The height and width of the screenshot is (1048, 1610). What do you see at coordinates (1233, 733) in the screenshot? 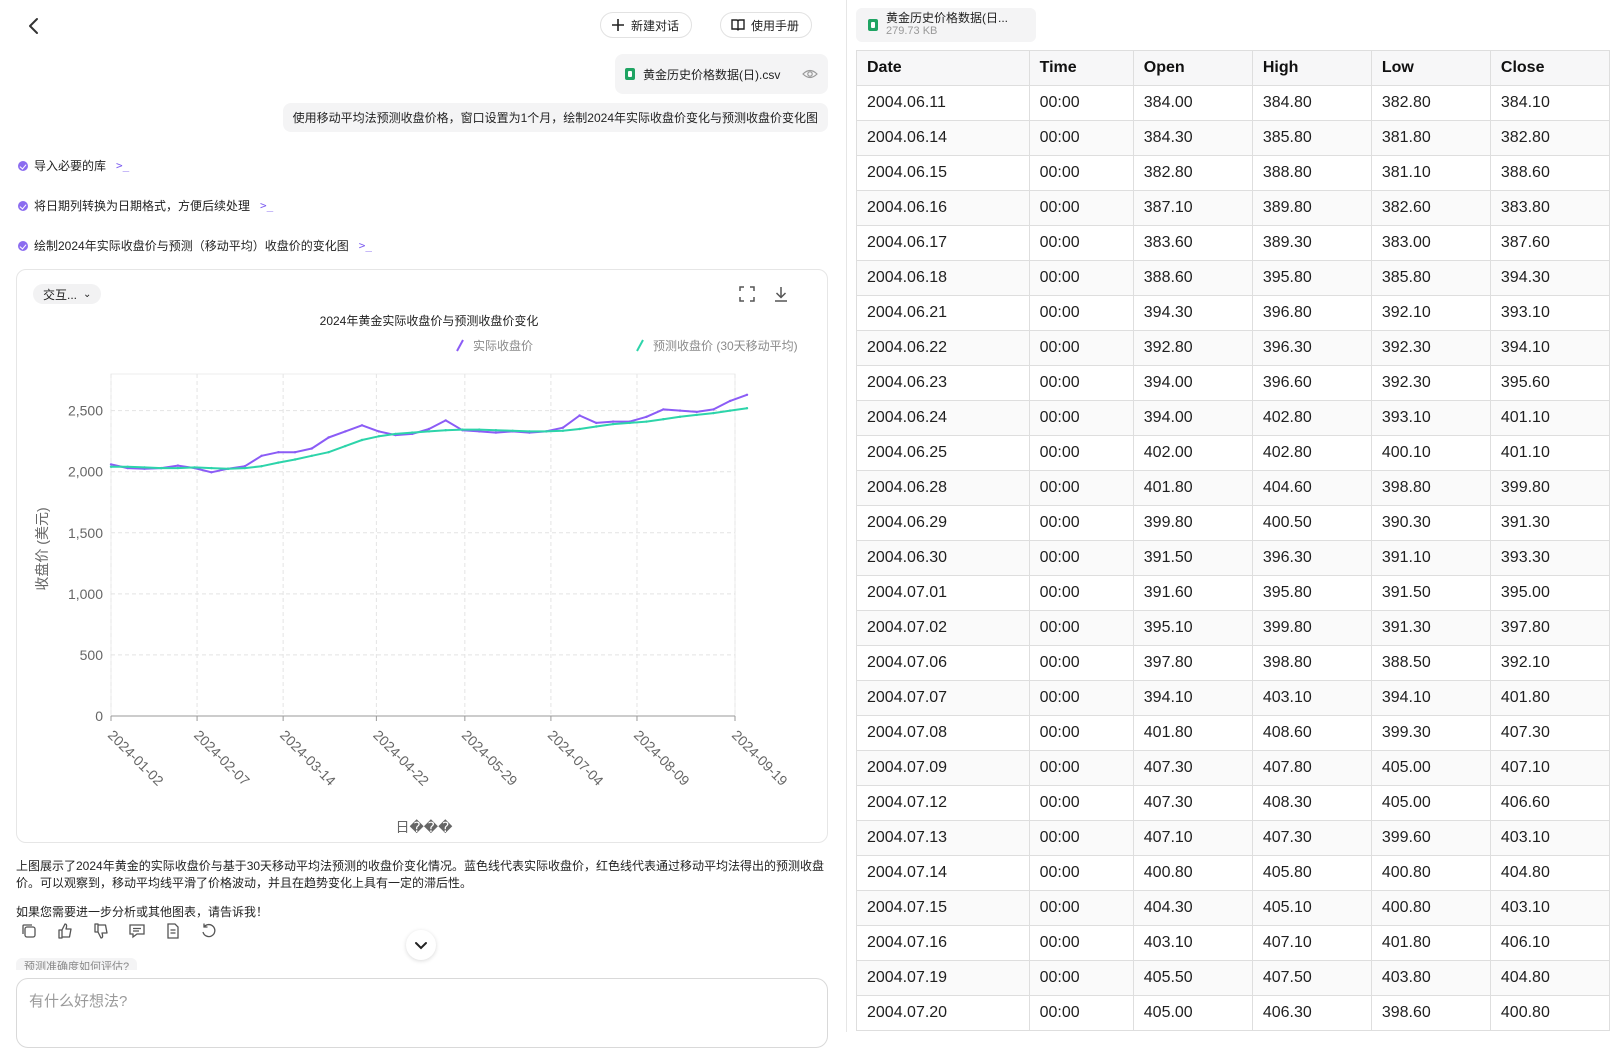
I see `table-row: 2004.07.08 00:00 401.80 408.60 399.30 407.30` at bounding box center [1233, 733].